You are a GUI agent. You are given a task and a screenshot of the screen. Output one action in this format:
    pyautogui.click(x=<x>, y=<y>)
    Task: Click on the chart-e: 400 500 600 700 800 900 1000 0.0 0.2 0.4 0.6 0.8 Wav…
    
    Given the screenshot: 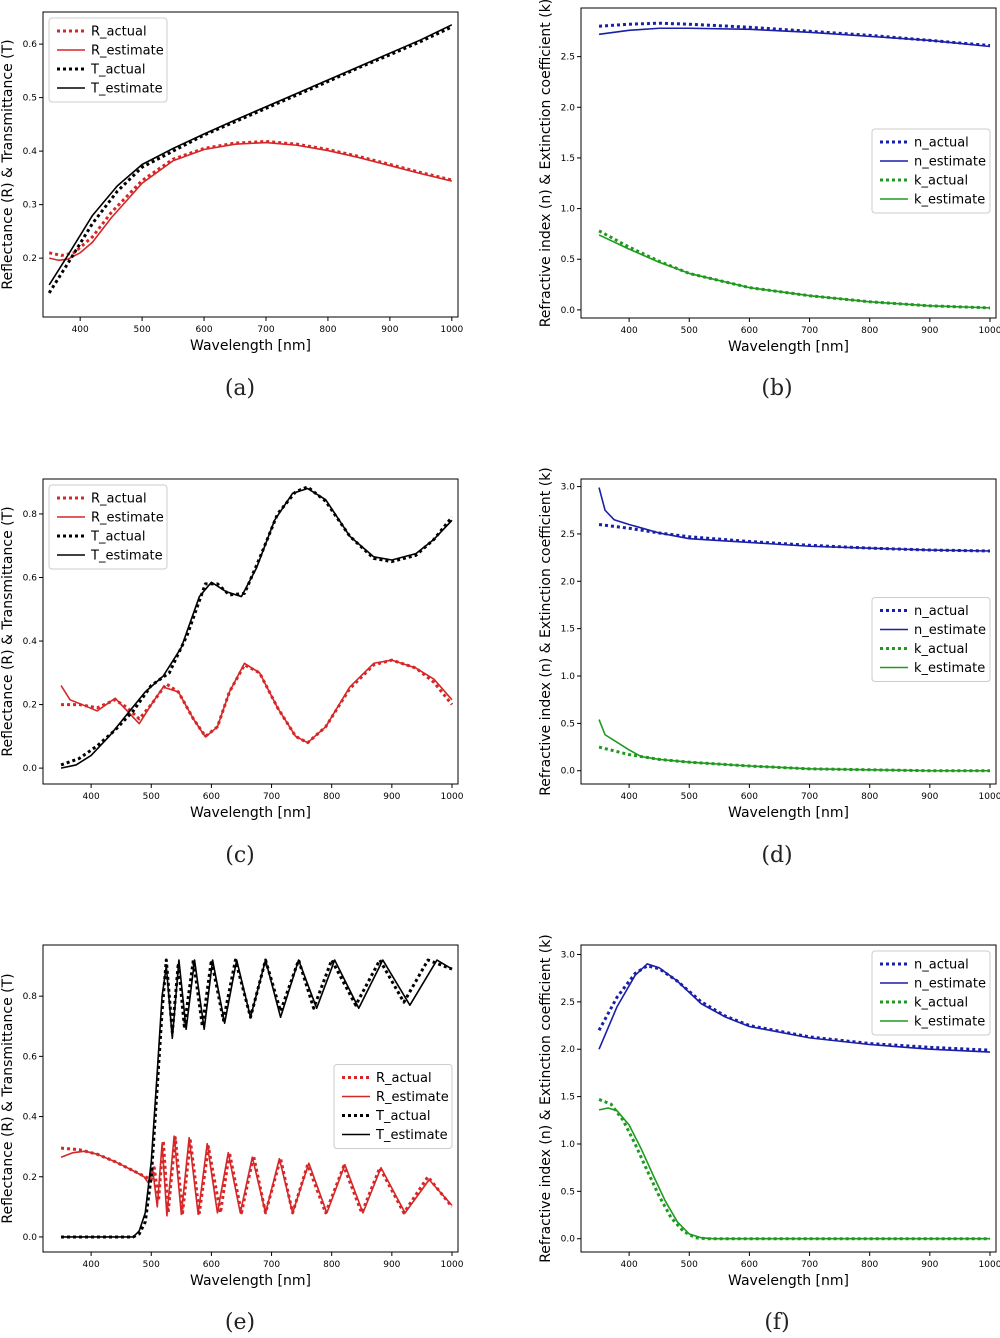 What is the action you would take?
    pyautogui.click(x=232, y=1116)
    